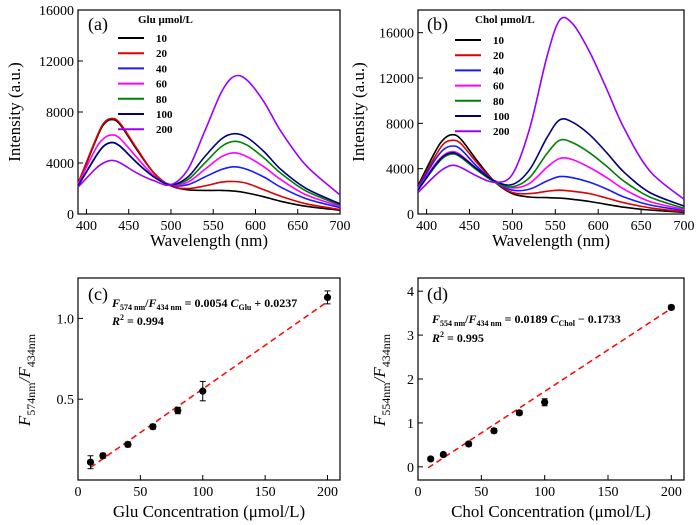 The width and height of the screenshot is (700, 525). What do you see at coordinates (410, 336) in the screenshot?
I see `y-tick-label: 3` at bounding box center [410, 336].